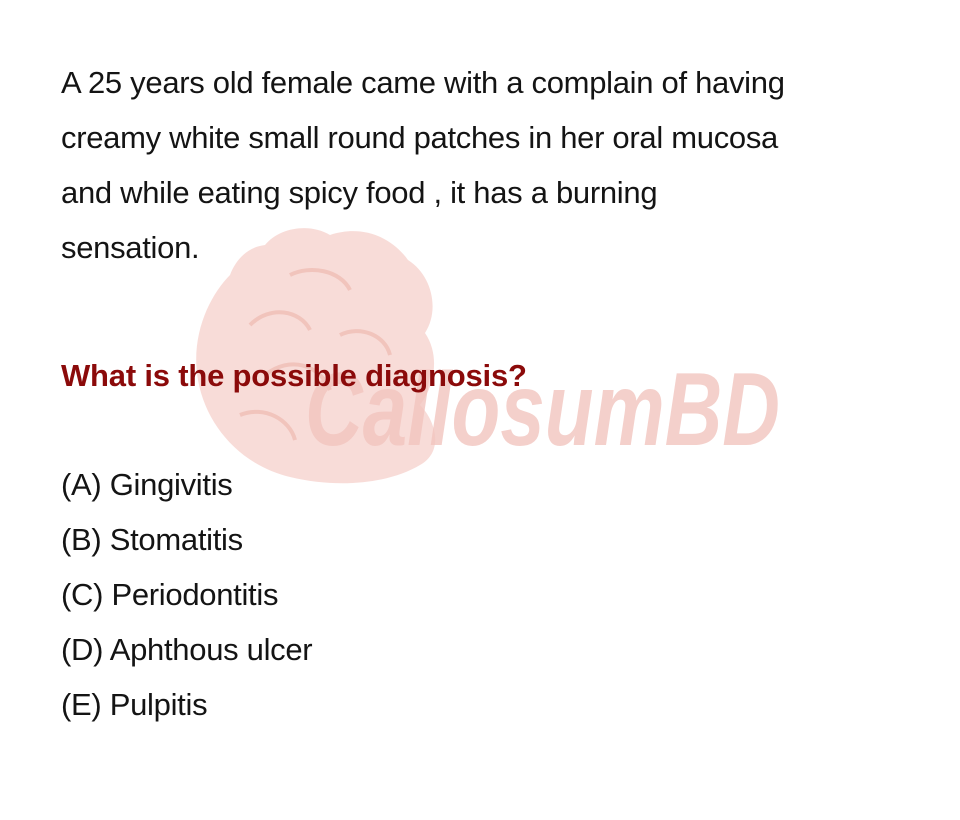  I want to click on option-c: (C) Periodontitis, so click(170, 594).